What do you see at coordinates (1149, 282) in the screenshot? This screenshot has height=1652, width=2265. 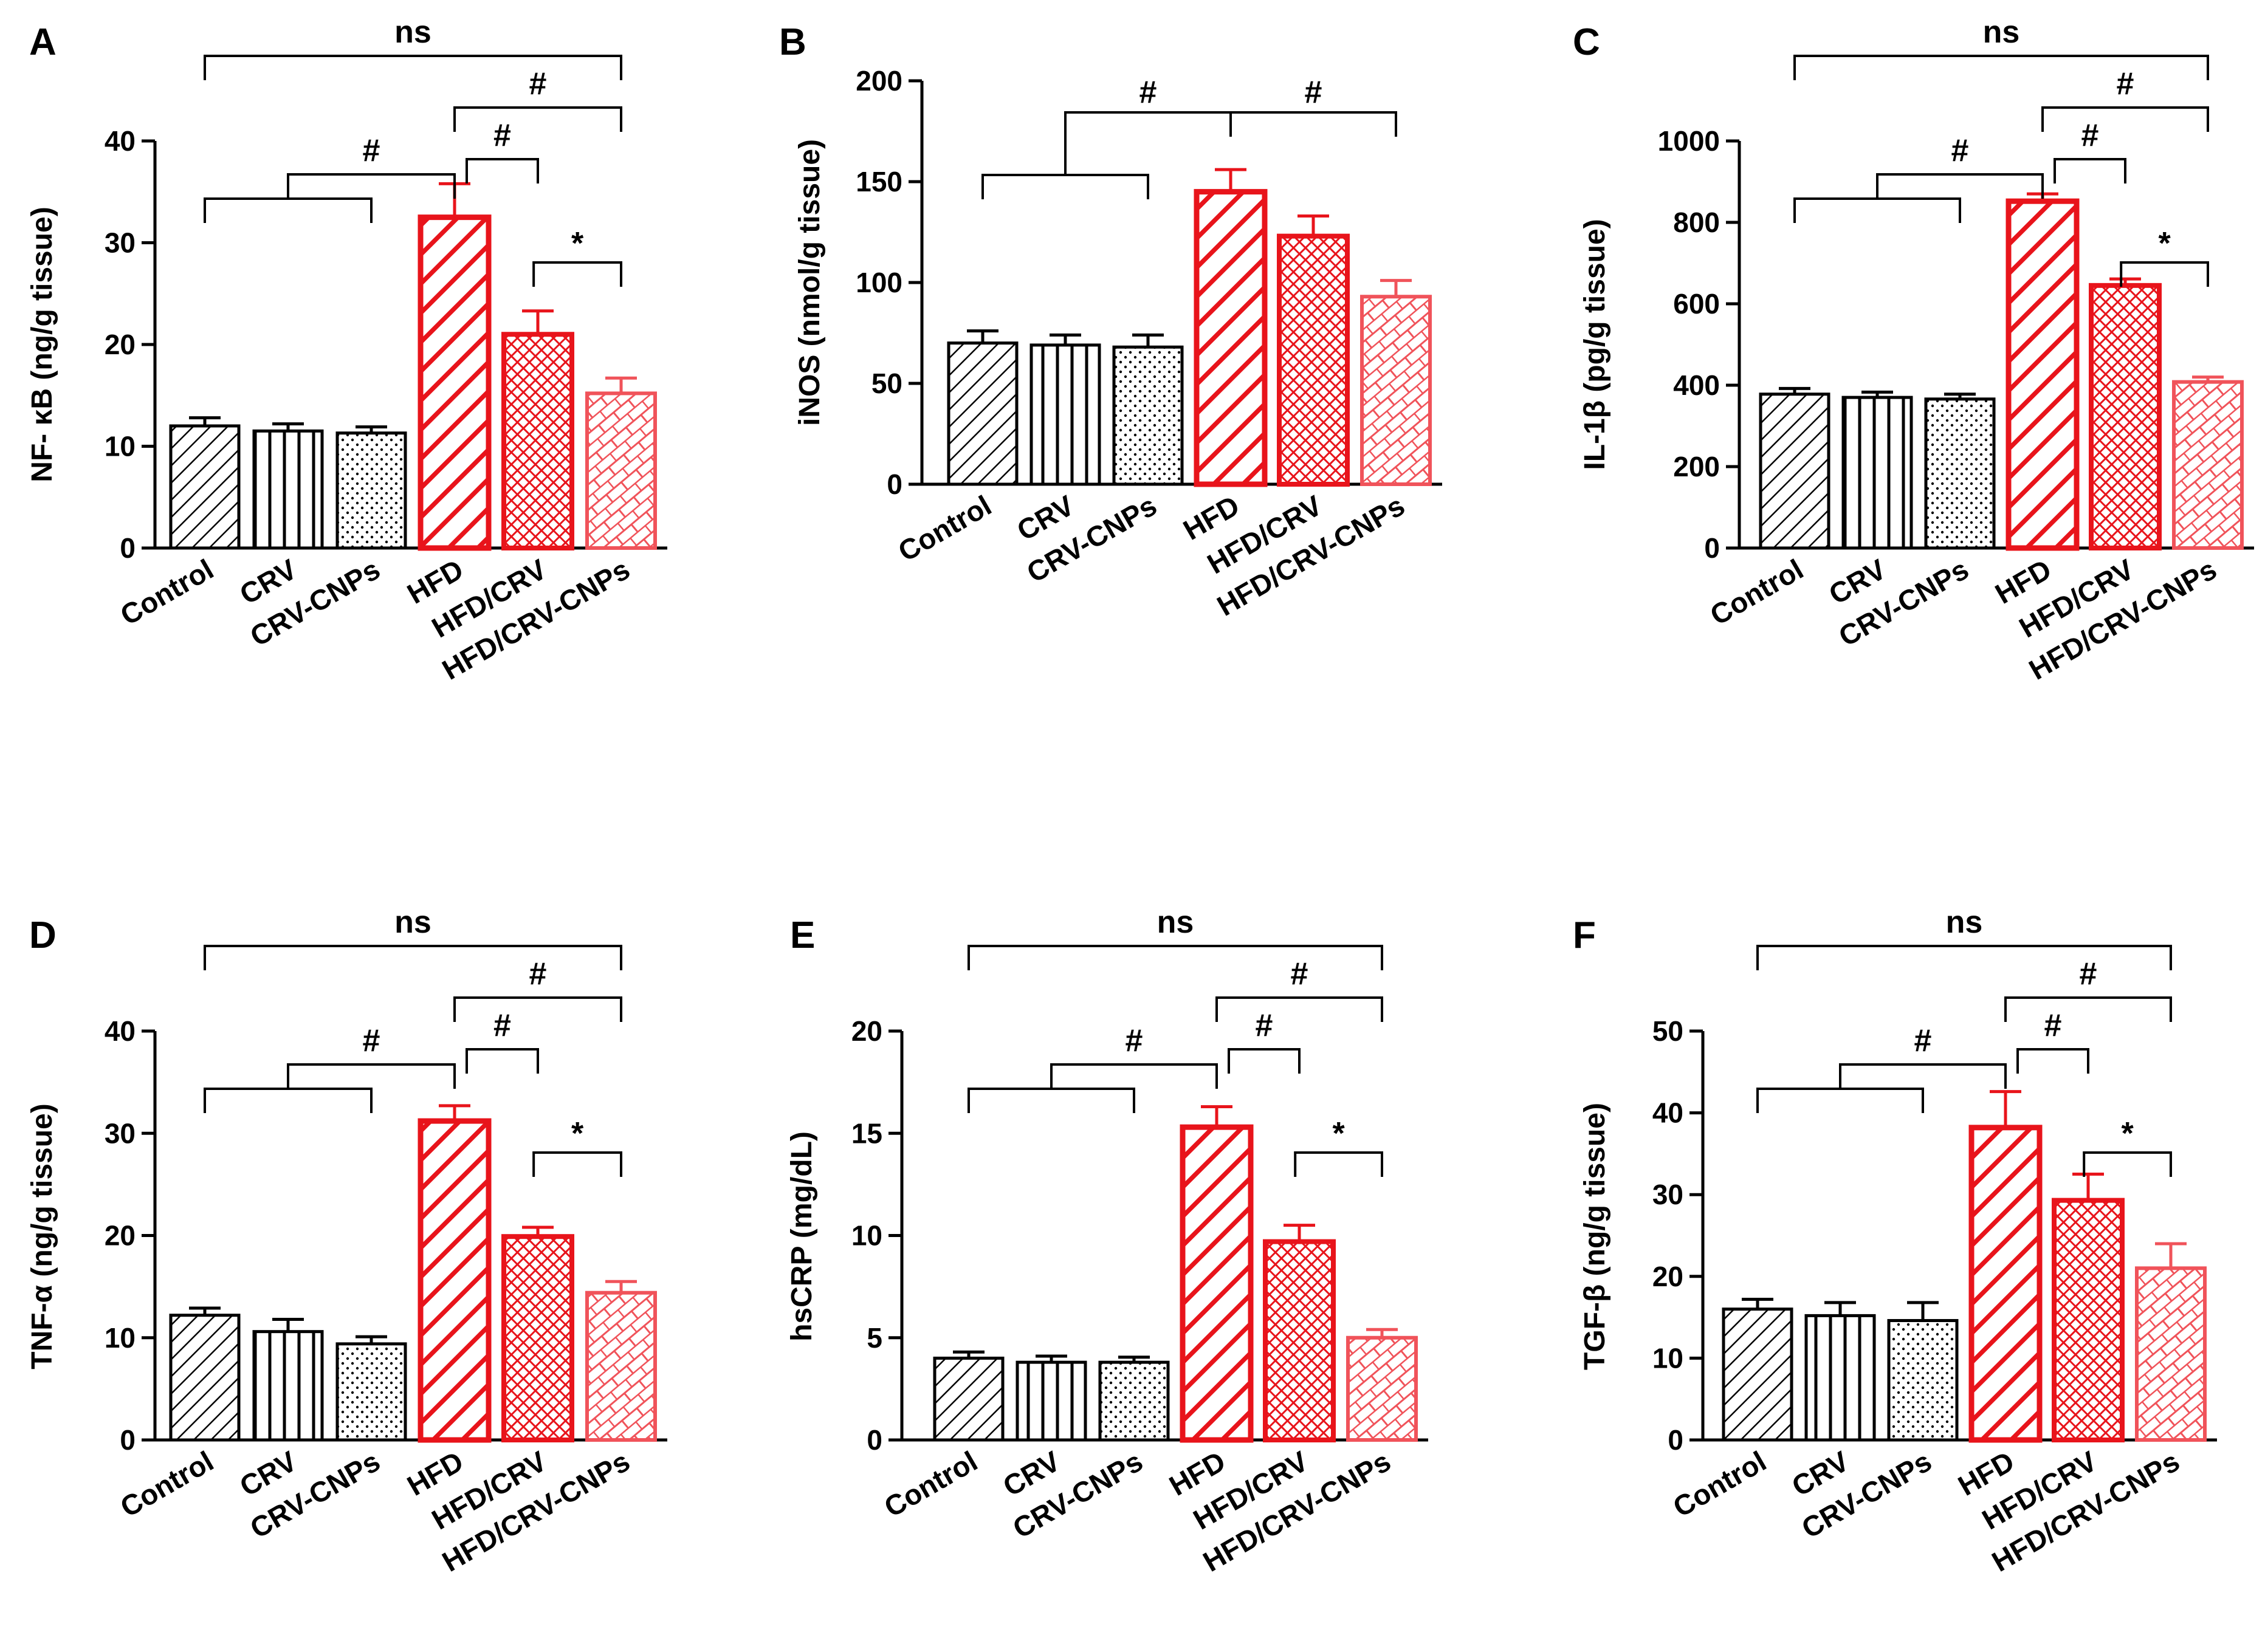 I see `y-ticks-b: 0 50 100 150 200` at bounding box center [1149, 282].